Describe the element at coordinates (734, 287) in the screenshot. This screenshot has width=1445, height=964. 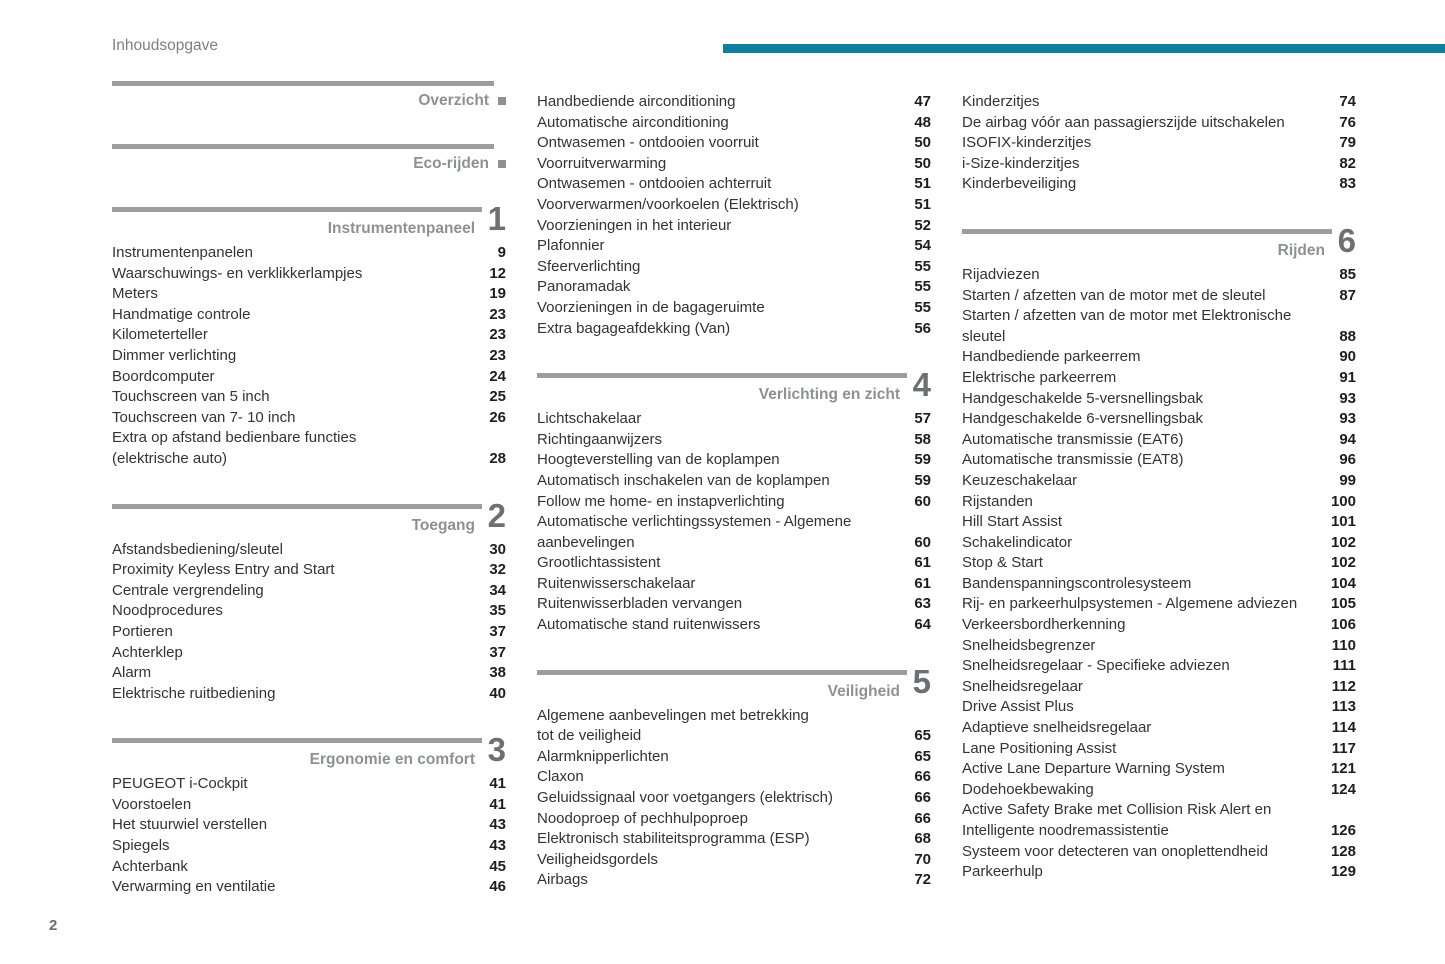
I see `toc-item: Panoramadak 55` at that location.